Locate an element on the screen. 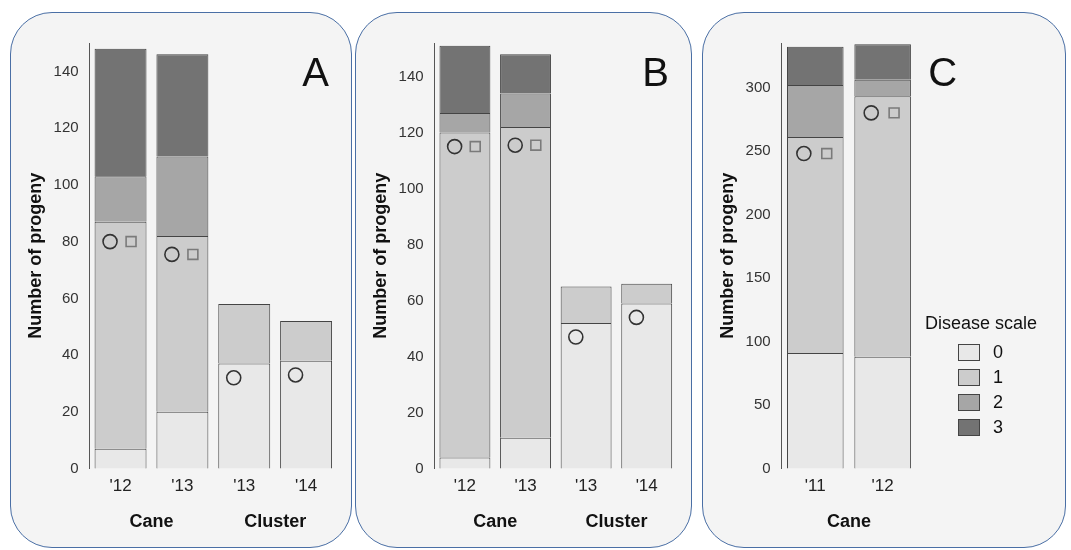  chart-title: A is located at coordinates (316, 72).